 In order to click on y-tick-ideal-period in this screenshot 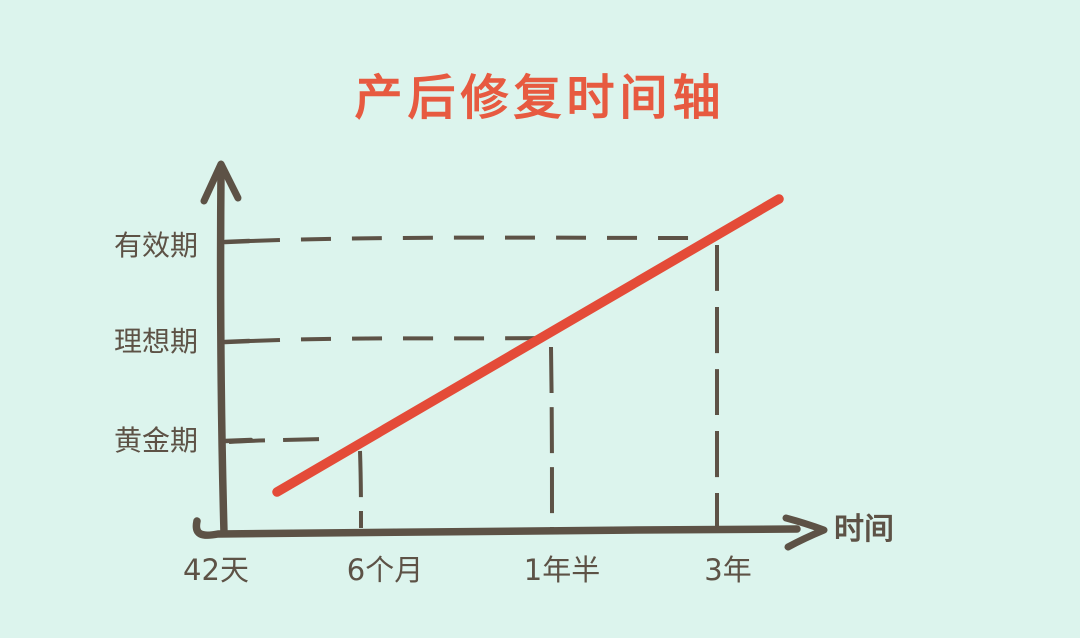, I will do `click(237, 341)`.